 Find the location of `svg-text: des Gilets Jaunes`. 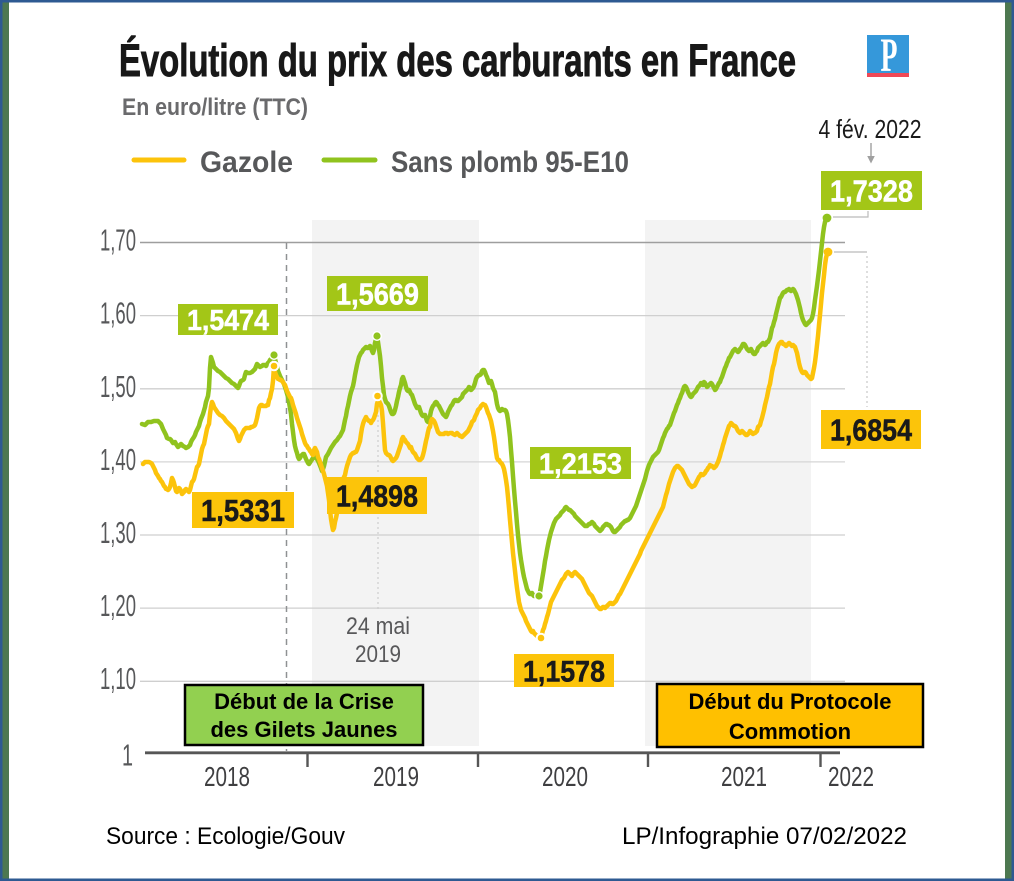

svg-text: des Gilets Jaunes is located at coordinates (303, 729).